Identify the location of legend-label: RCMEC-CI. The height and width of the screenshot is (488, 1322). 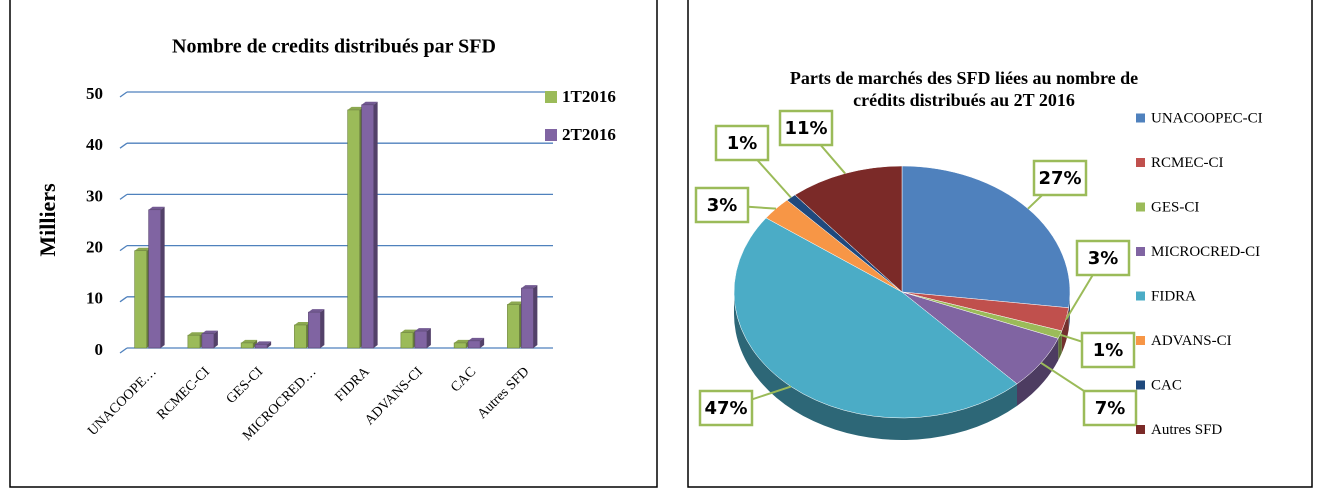
(1187, 163).